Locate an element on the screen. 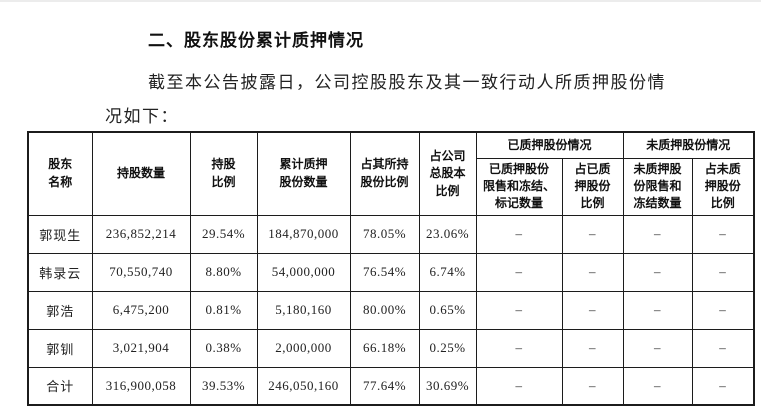 Image resolution: width=761 pixels, height=409 pixels. cell-pct-of-held: 78.05% is located at coordinates (384, 234).